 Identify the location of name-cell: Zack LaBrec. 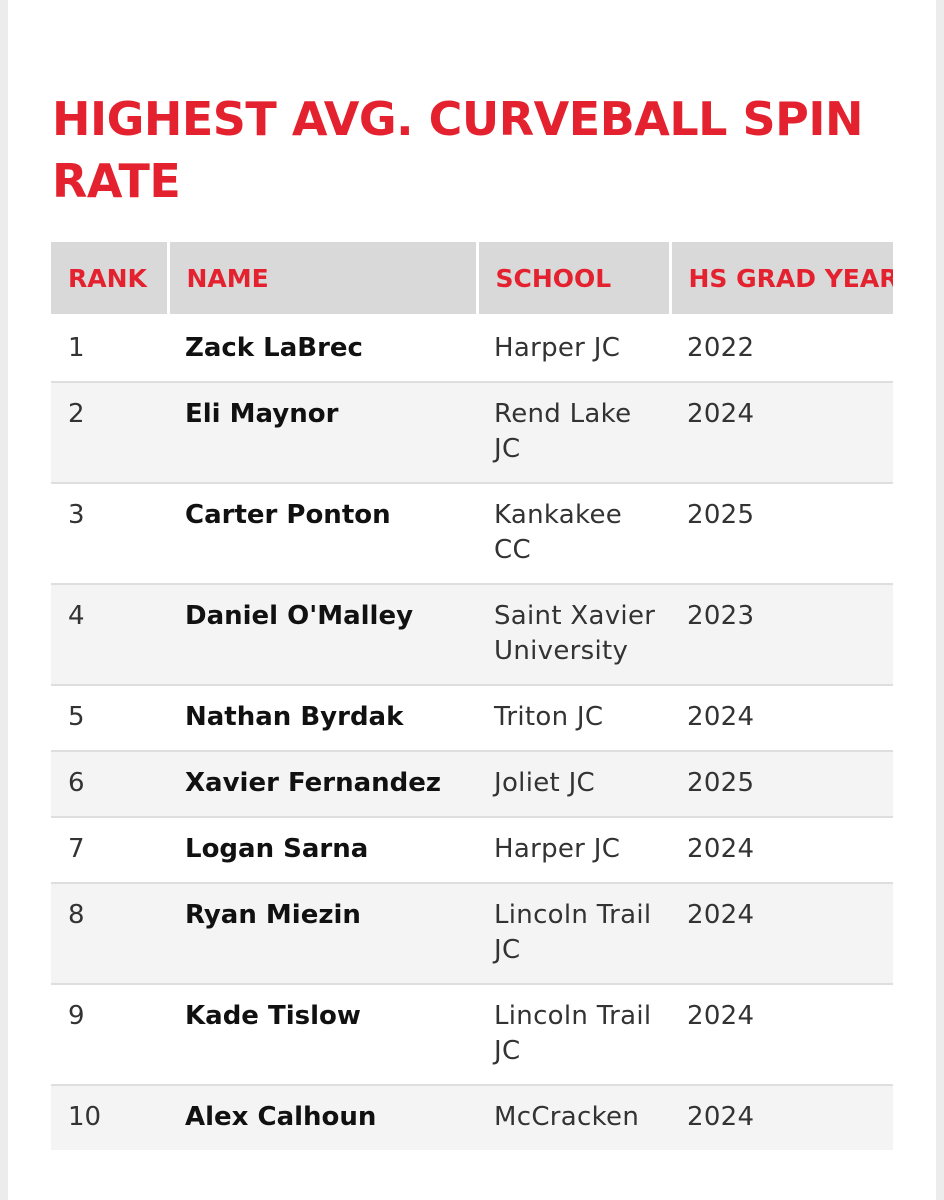
(322, 348).